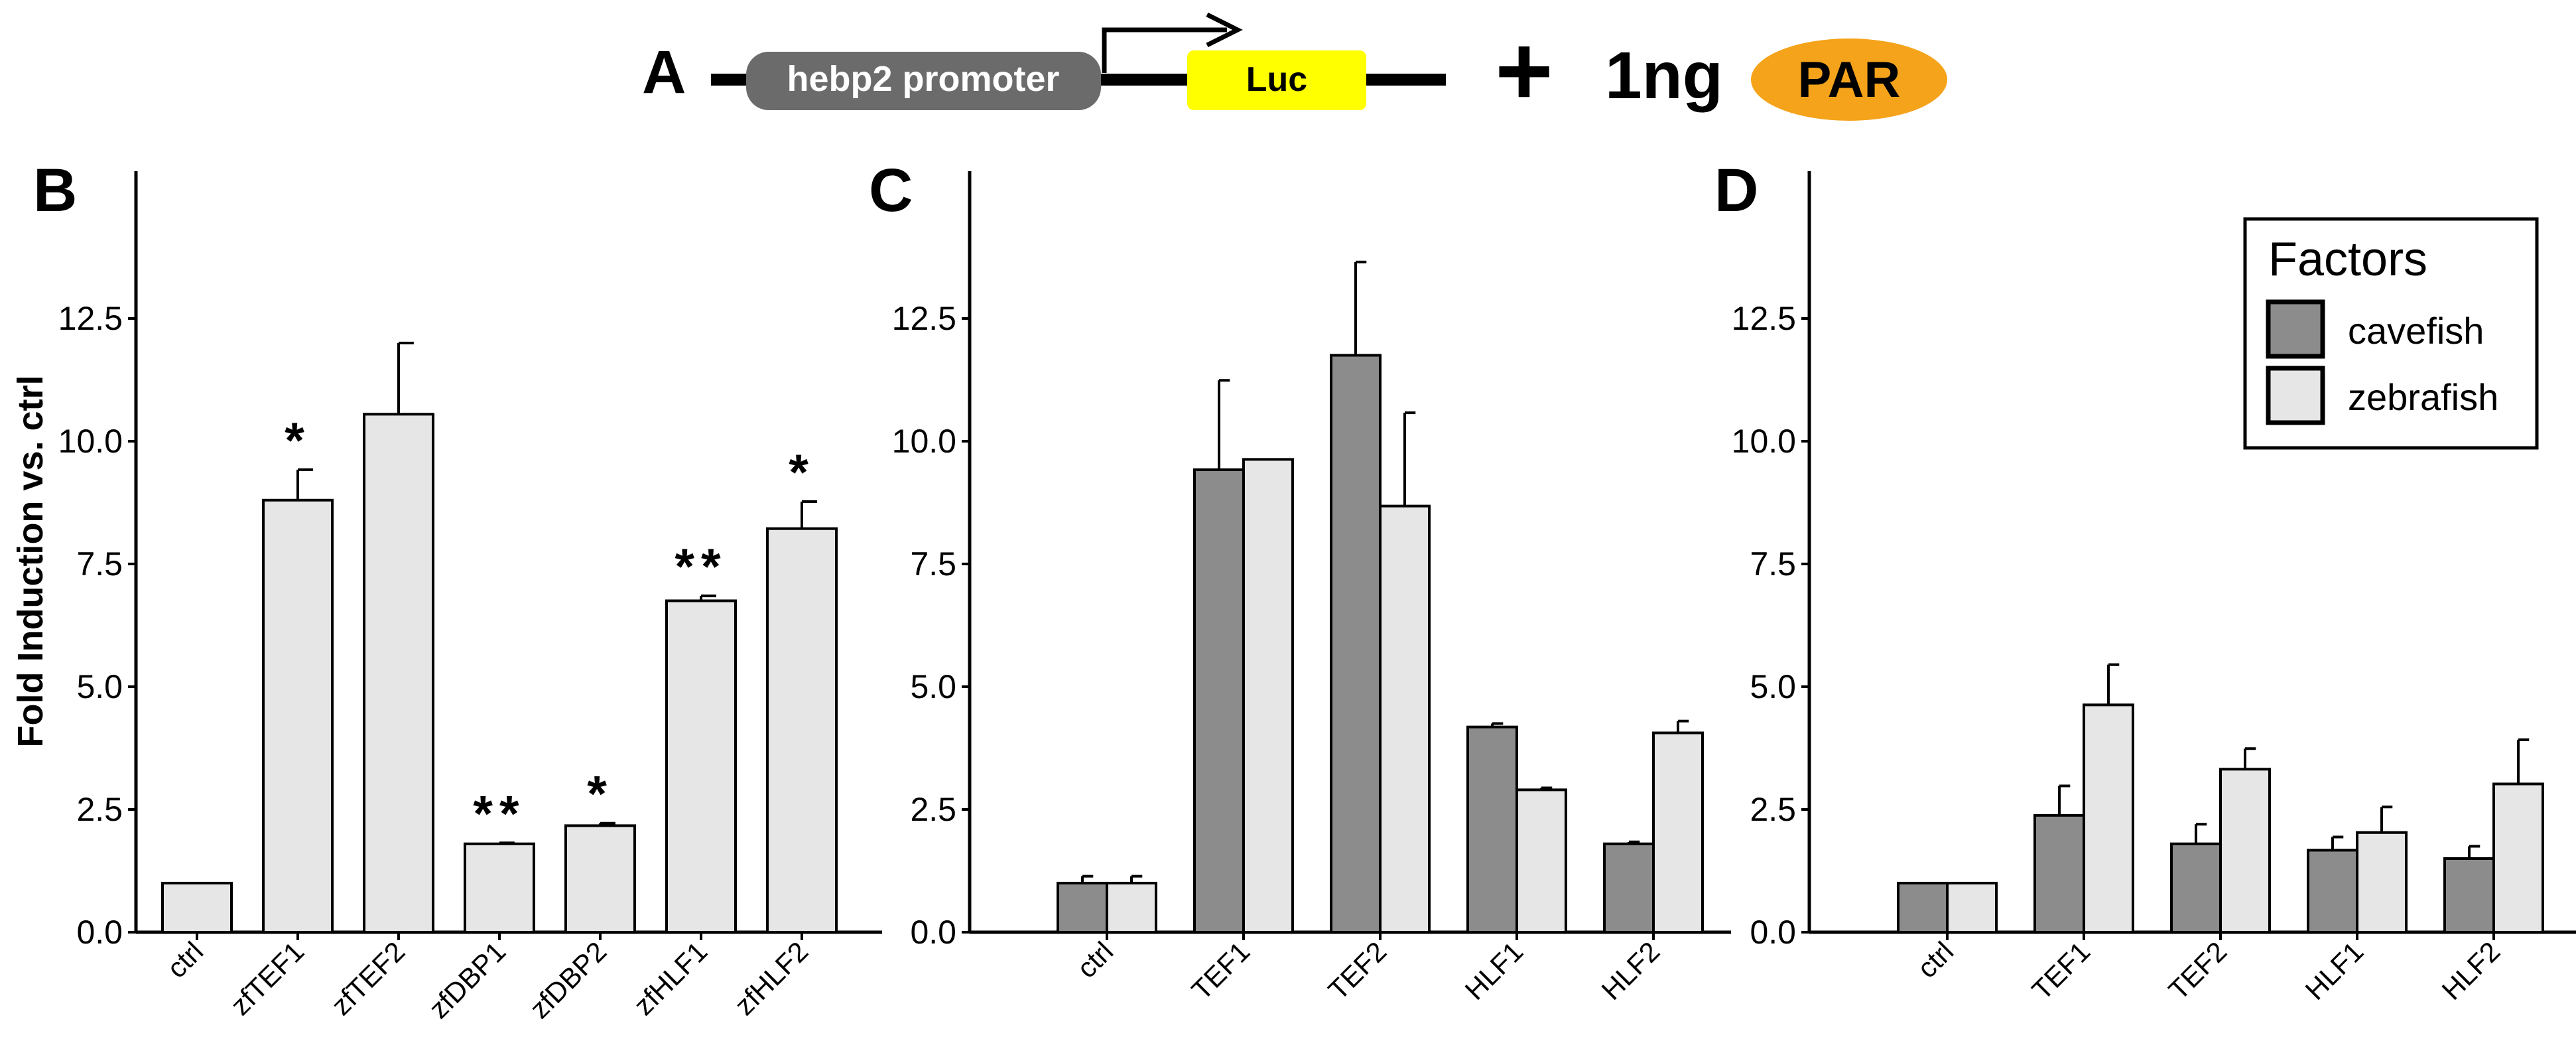  Describe the element at coordinates (1764, 318) in the screenshot. I see `y-tick-label-d: 12.5` at that location.